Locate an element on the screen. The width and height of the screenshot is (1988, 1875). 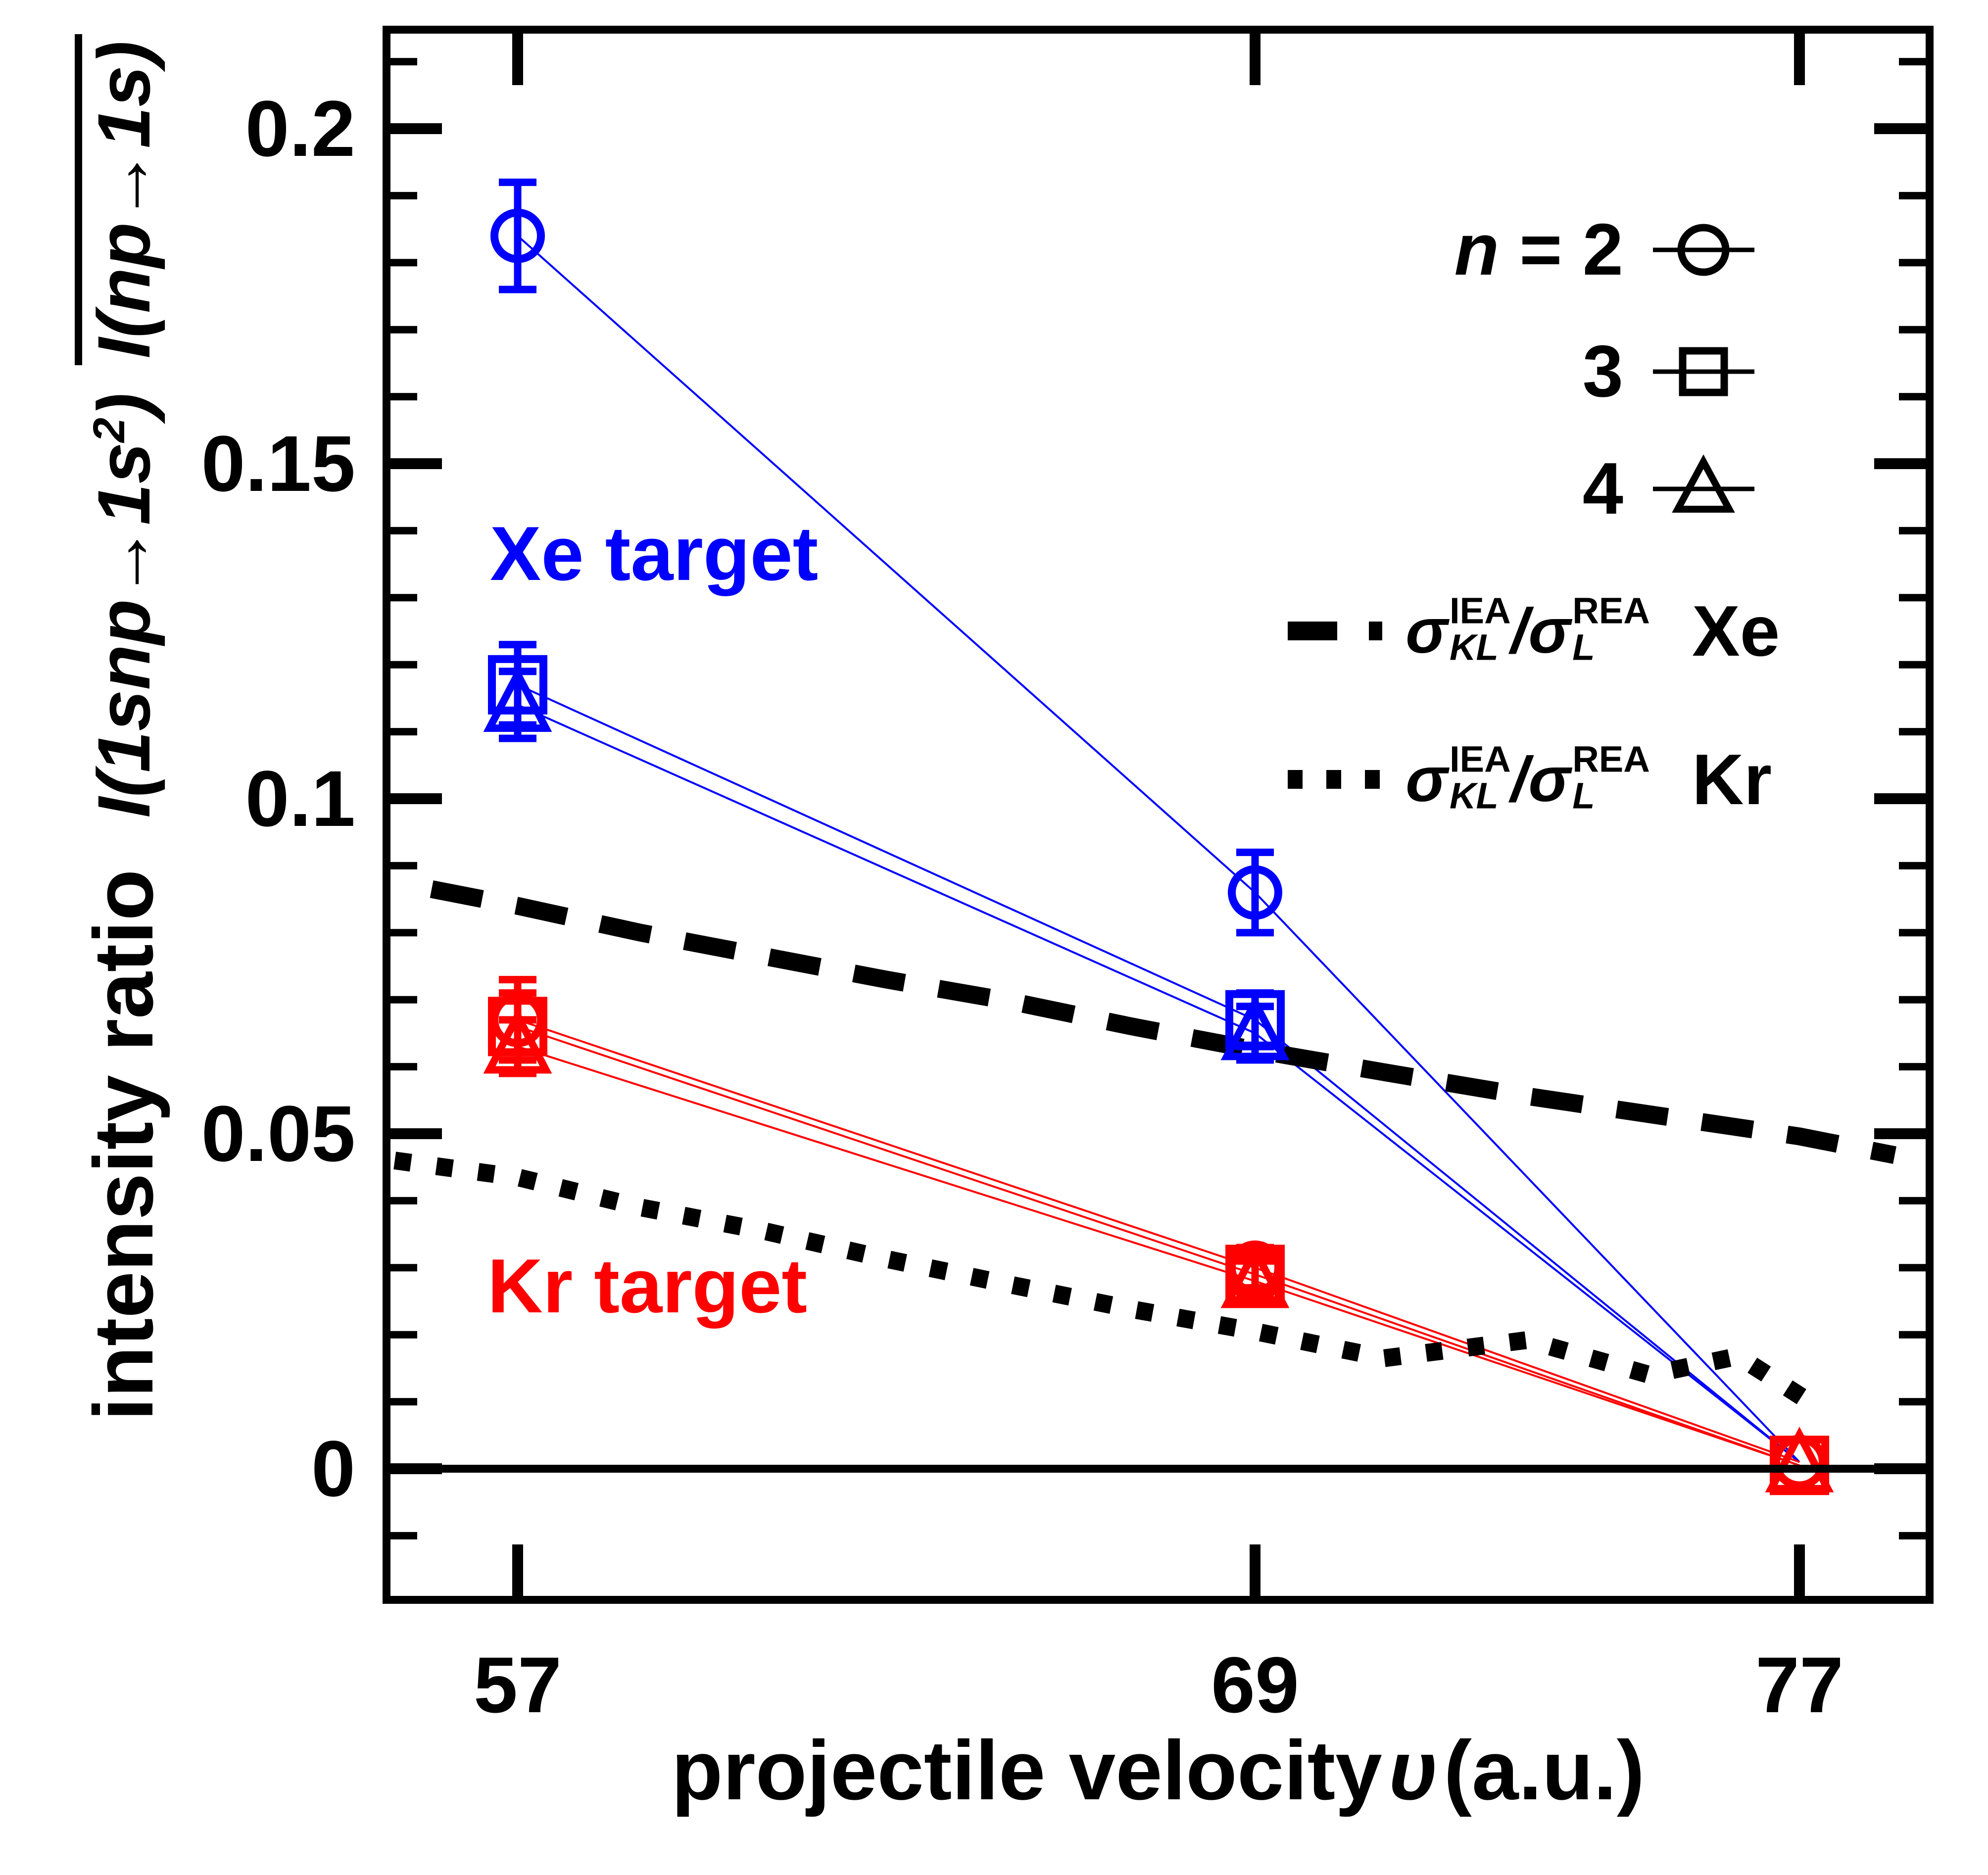
y-tick-label-0.15: 0.15 is located at coordinates (278, 463).